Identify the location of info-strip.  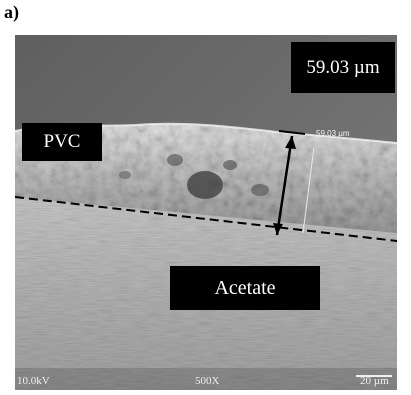
(206, 379).